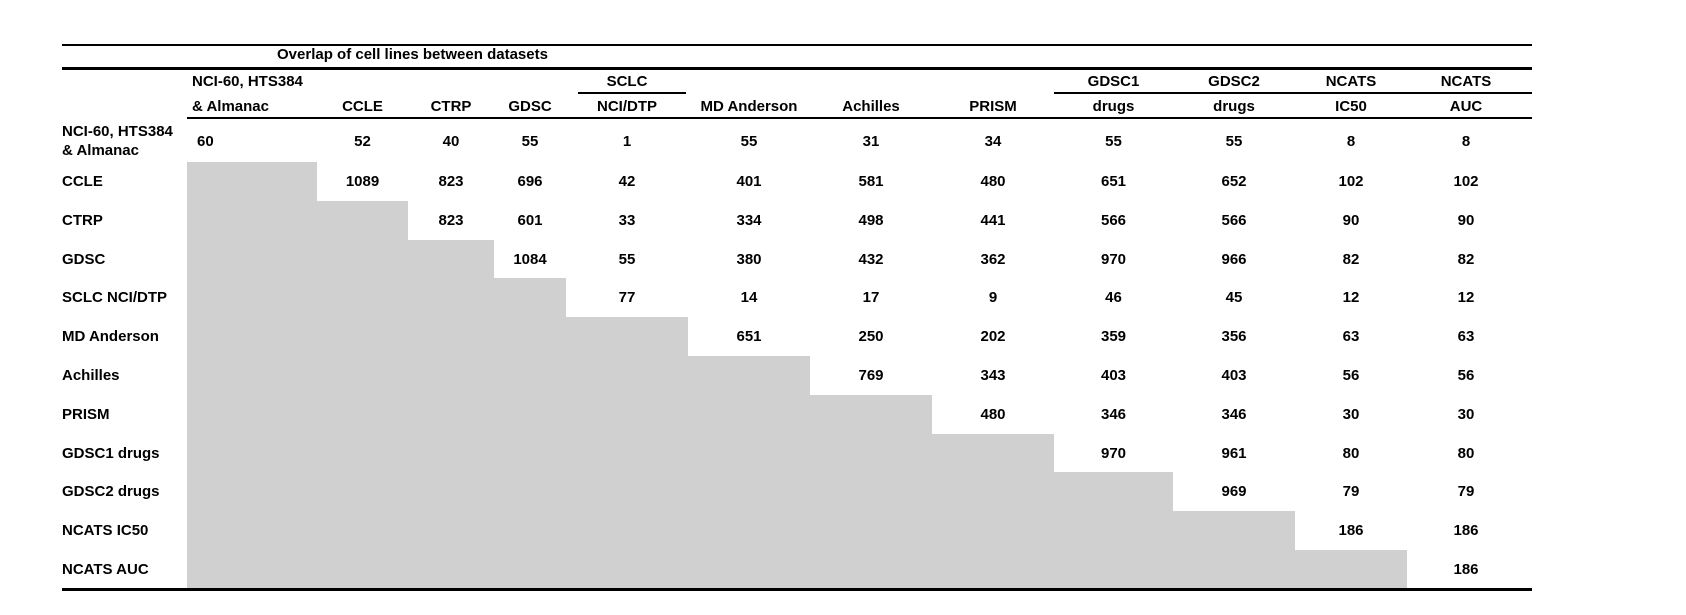 The width and height of the screenshot is (1686, 615). Describe the element at coordinates (871, 141) in the screenshot. I see `matrix-cell: 31` at that location.